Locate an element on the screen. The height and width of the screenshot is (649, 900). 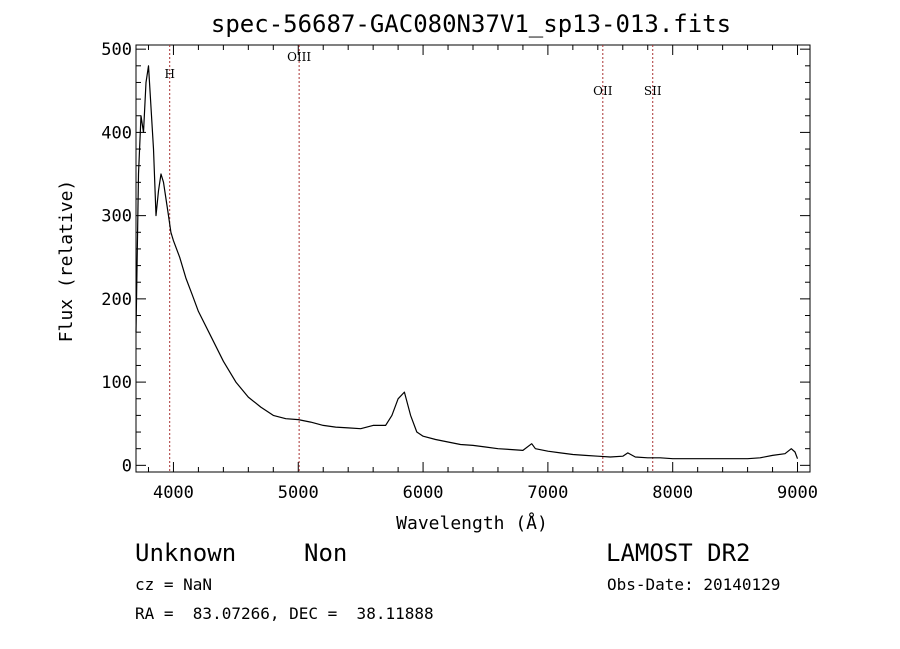
emission-line-label: H is located at coordinates (169, 74).